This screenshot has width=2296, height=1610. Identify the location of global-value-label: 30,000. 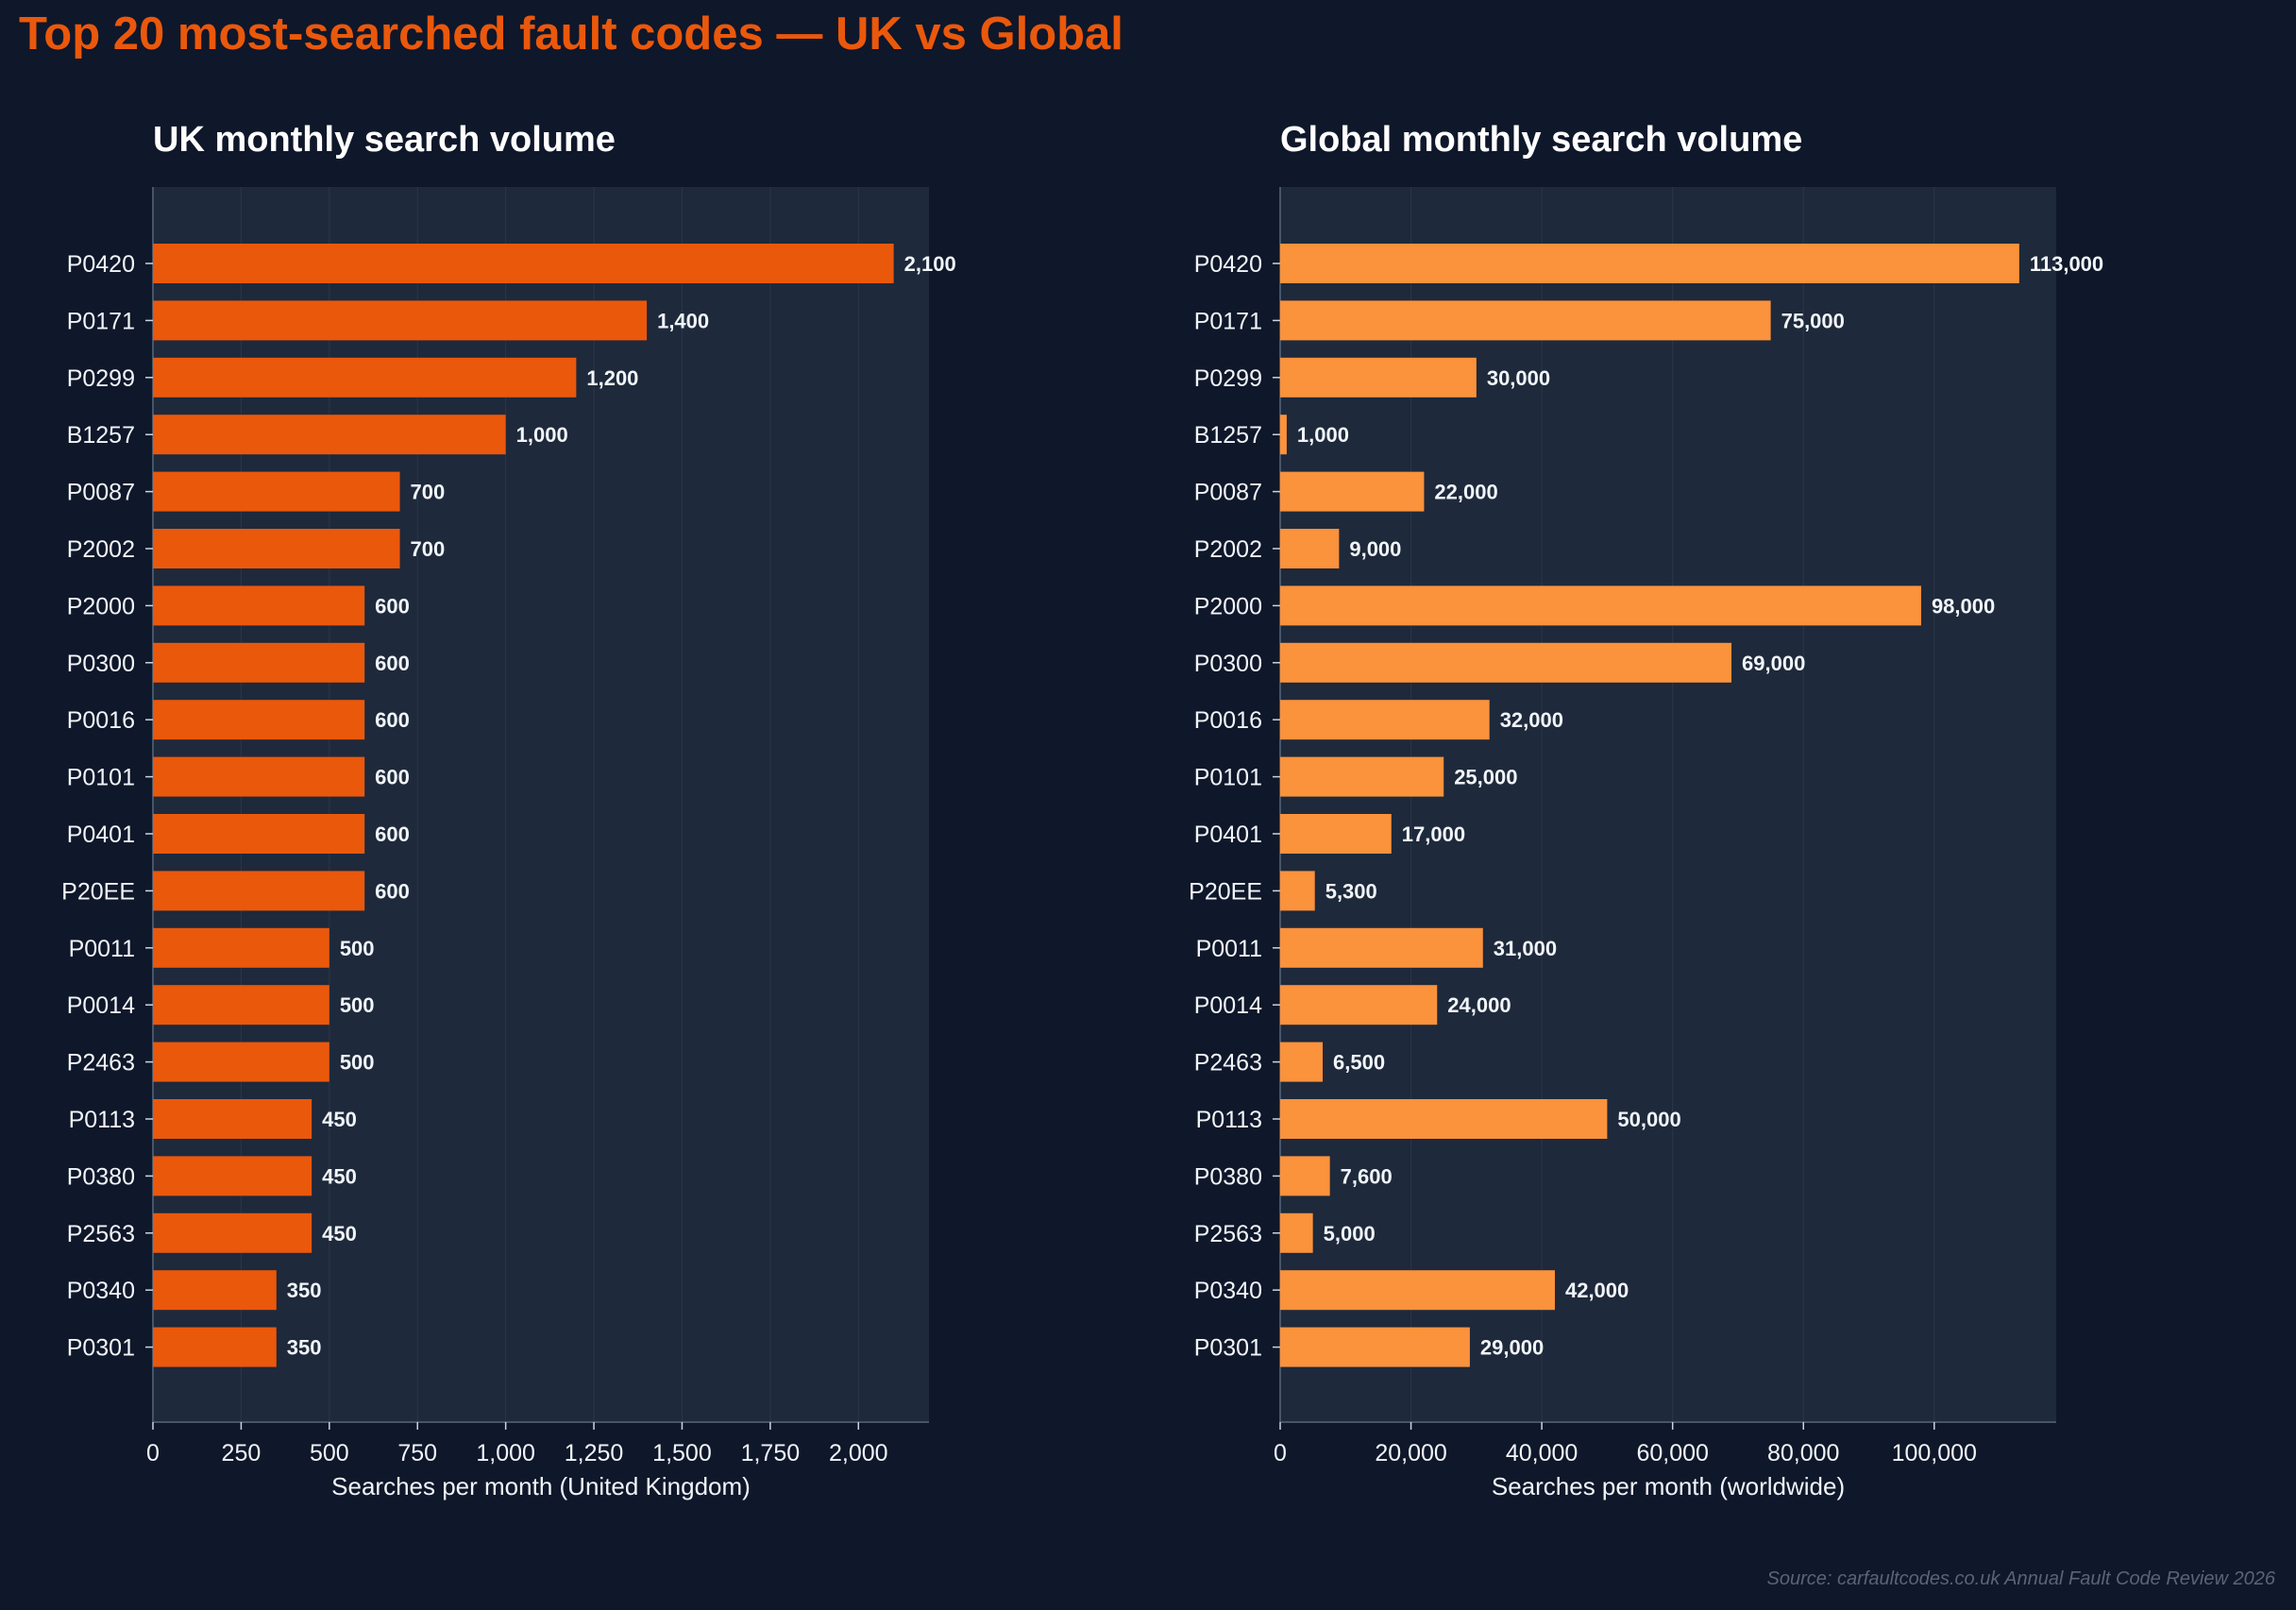
(1518, 378).